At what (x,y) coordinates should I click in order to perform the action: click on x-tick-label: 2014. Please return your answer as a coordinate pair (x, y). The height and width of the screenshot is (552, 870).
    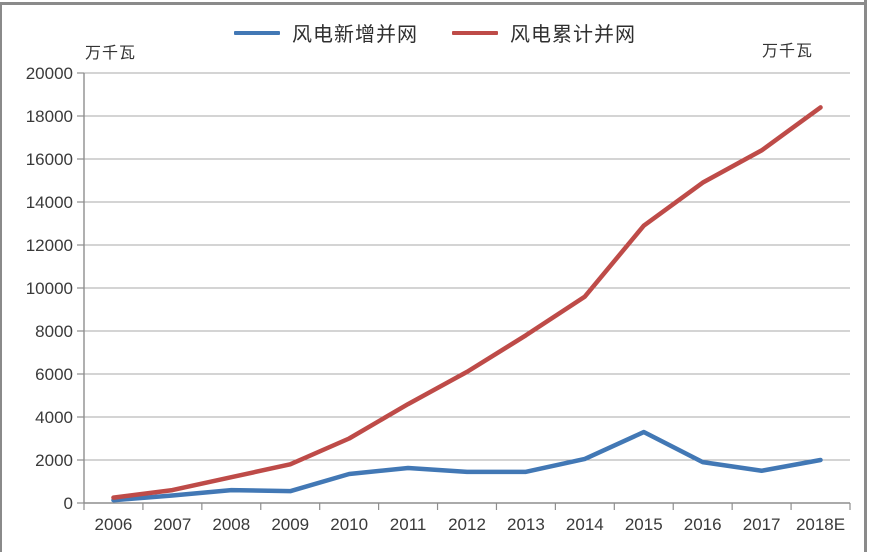
    Looking at the image, I should click on (585, 524).